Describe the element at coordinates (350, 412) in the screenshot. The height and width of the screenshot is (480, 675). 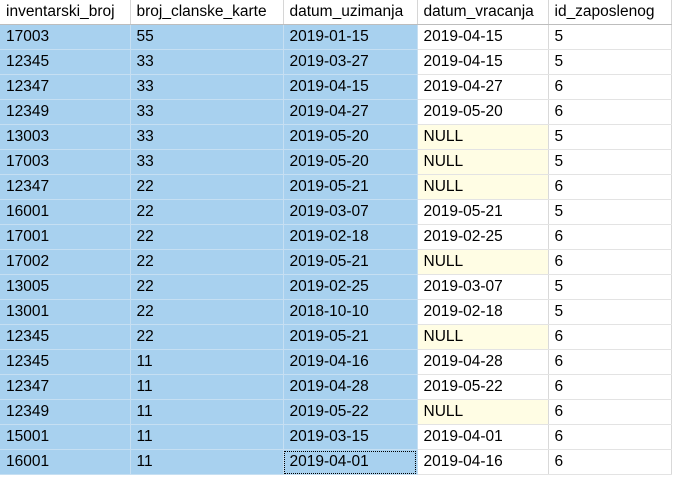
I see `cell-datum-uzimanja: 2019-05-22` at that location.